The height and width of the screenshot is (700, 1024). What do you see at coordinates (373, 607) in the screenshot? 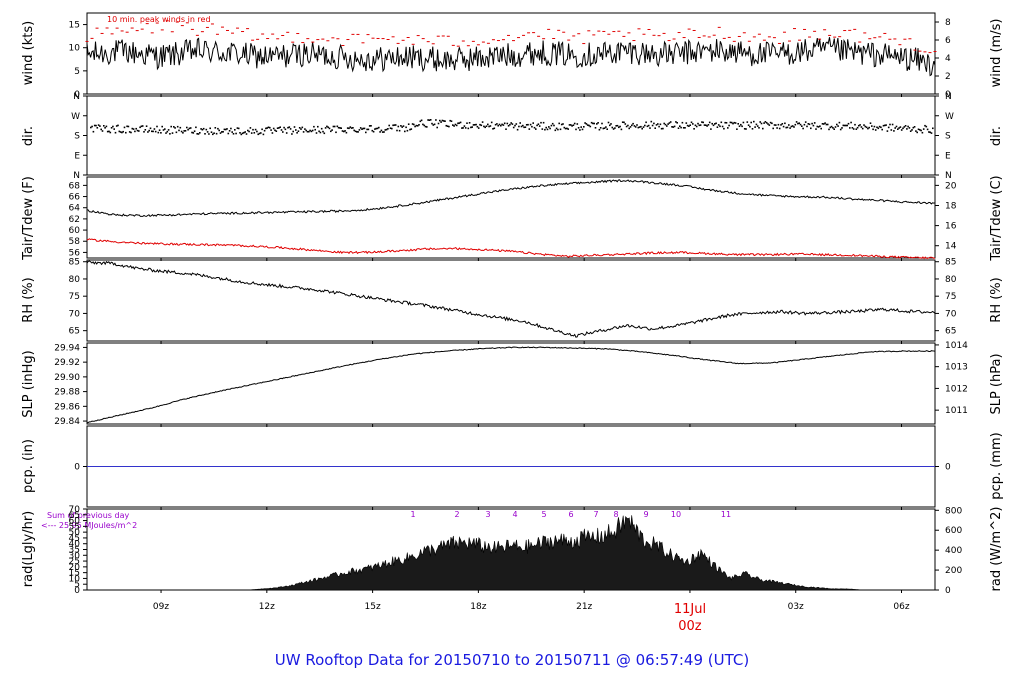
I see `x-tick-label: 15z` at bounding box center [373, 607].